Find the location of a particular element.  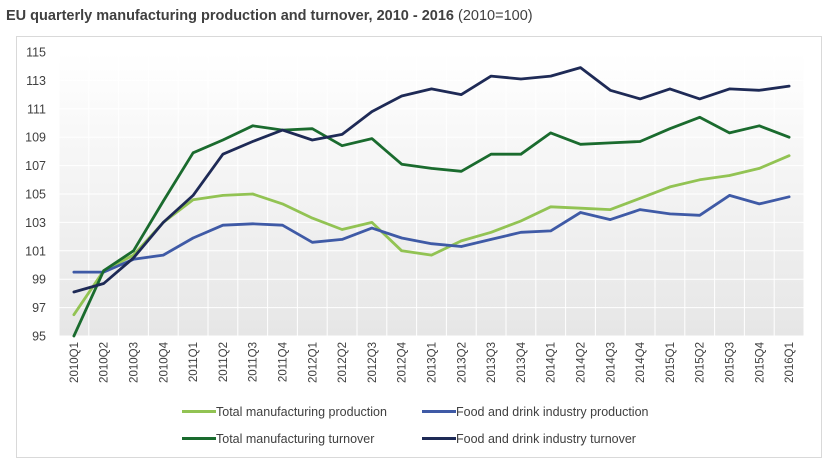

y-tick-label: 115 is located at coordinates (36, 53).